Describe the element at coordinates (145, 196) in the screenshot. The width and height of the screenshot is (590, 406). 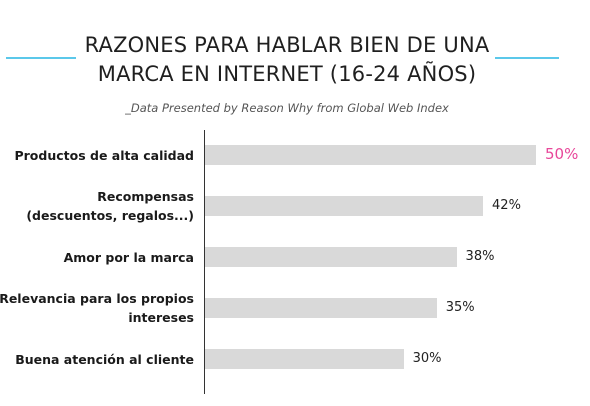
I see `category-label-line: Recompensas` at that location.